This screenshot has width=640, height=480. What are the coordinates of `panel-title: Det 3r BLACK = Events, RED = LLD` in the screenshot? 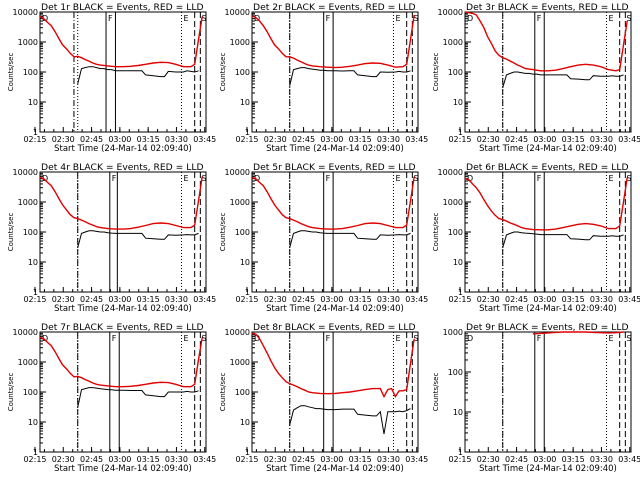 It's located at (547, 7).